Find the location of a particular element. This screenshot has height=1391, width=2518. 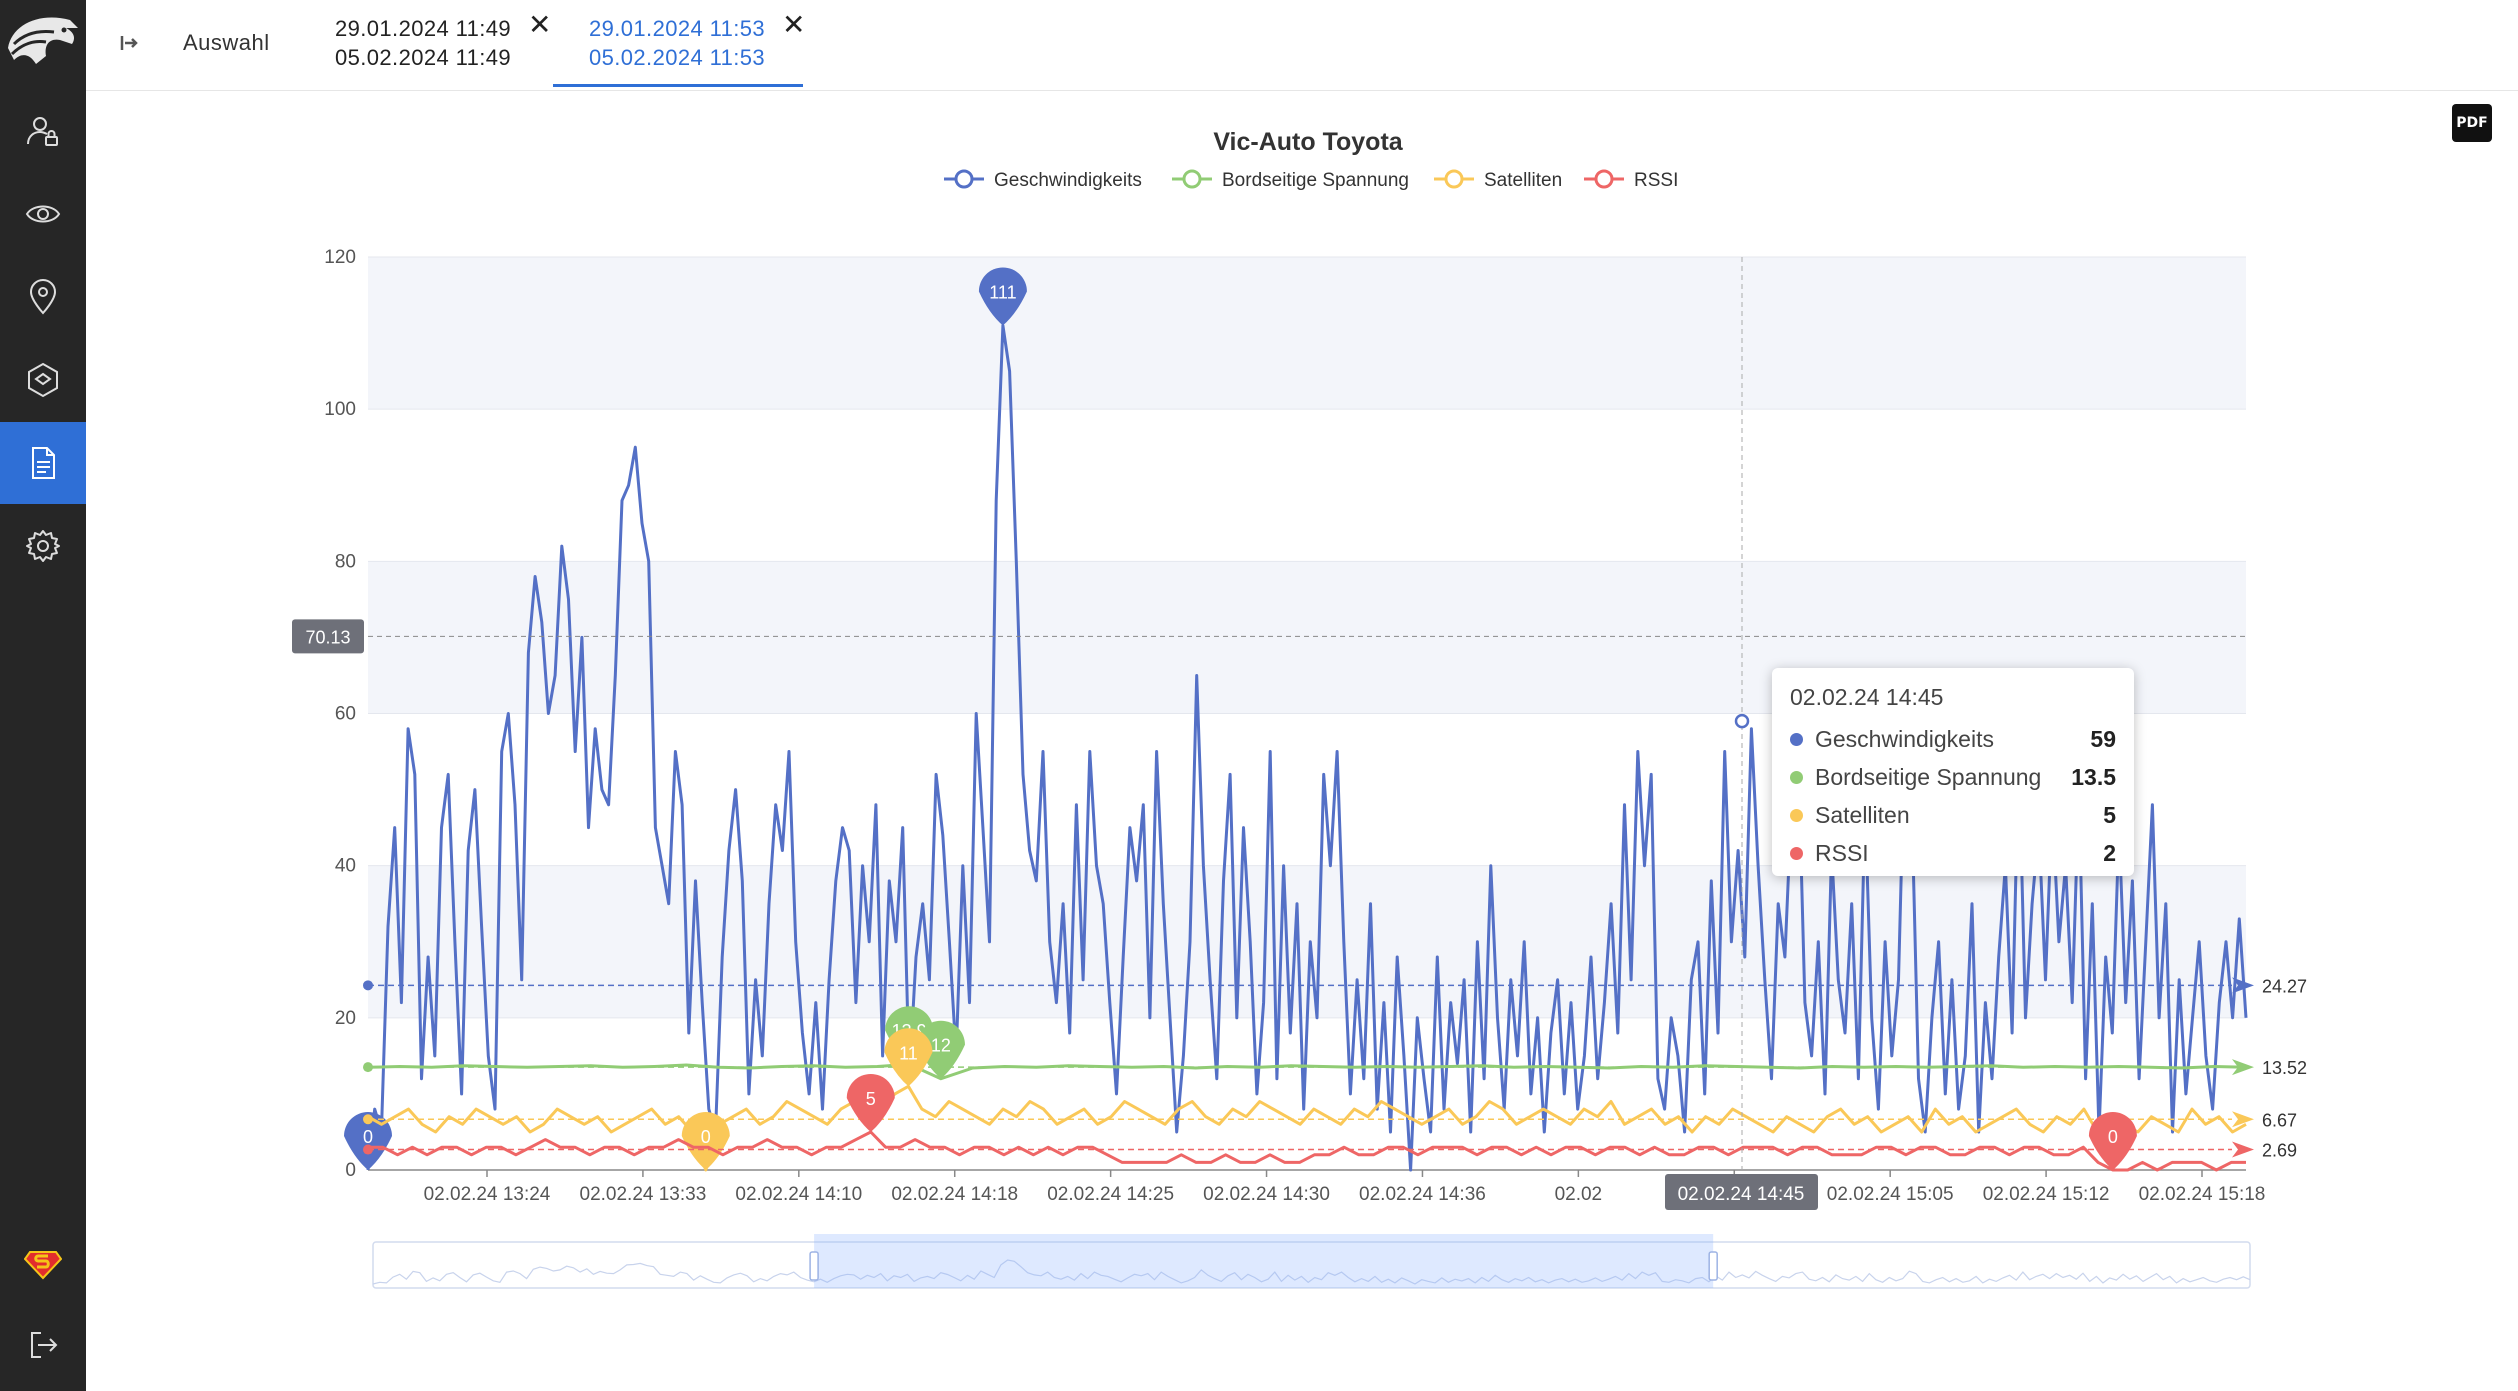

legend-item: Satelliten is located at coordinates (1498, 180).